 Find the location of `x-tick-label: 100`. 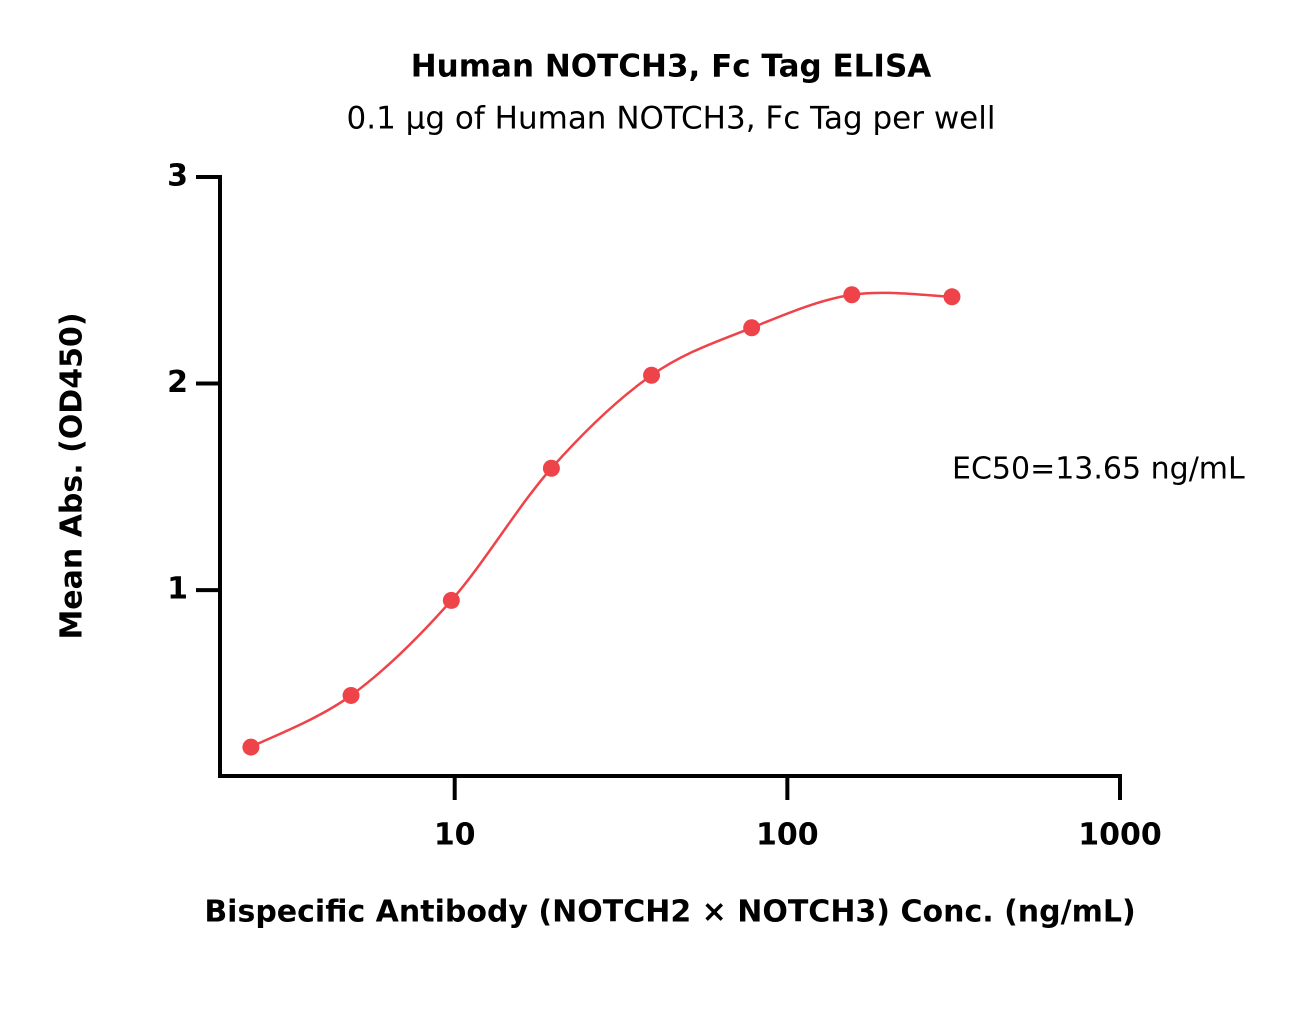

x-tick-label: 100 is located at coordinates (787, 835).